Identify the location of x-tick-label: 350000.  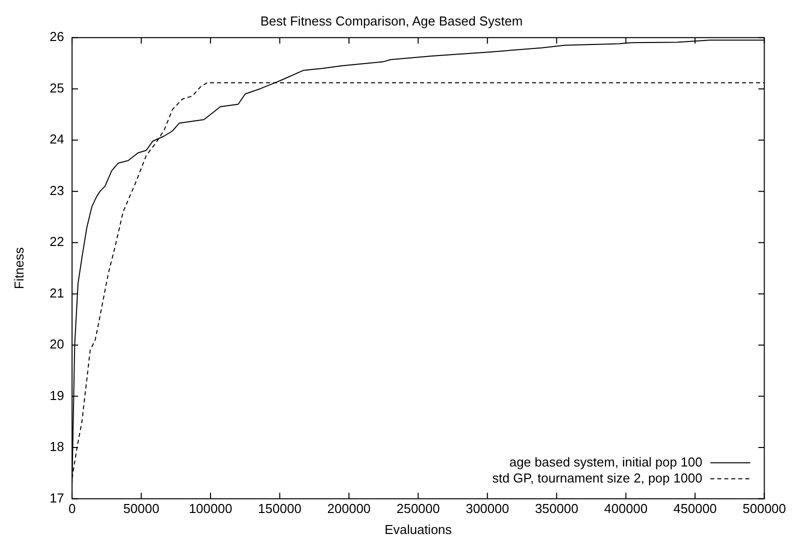
(556, 508).